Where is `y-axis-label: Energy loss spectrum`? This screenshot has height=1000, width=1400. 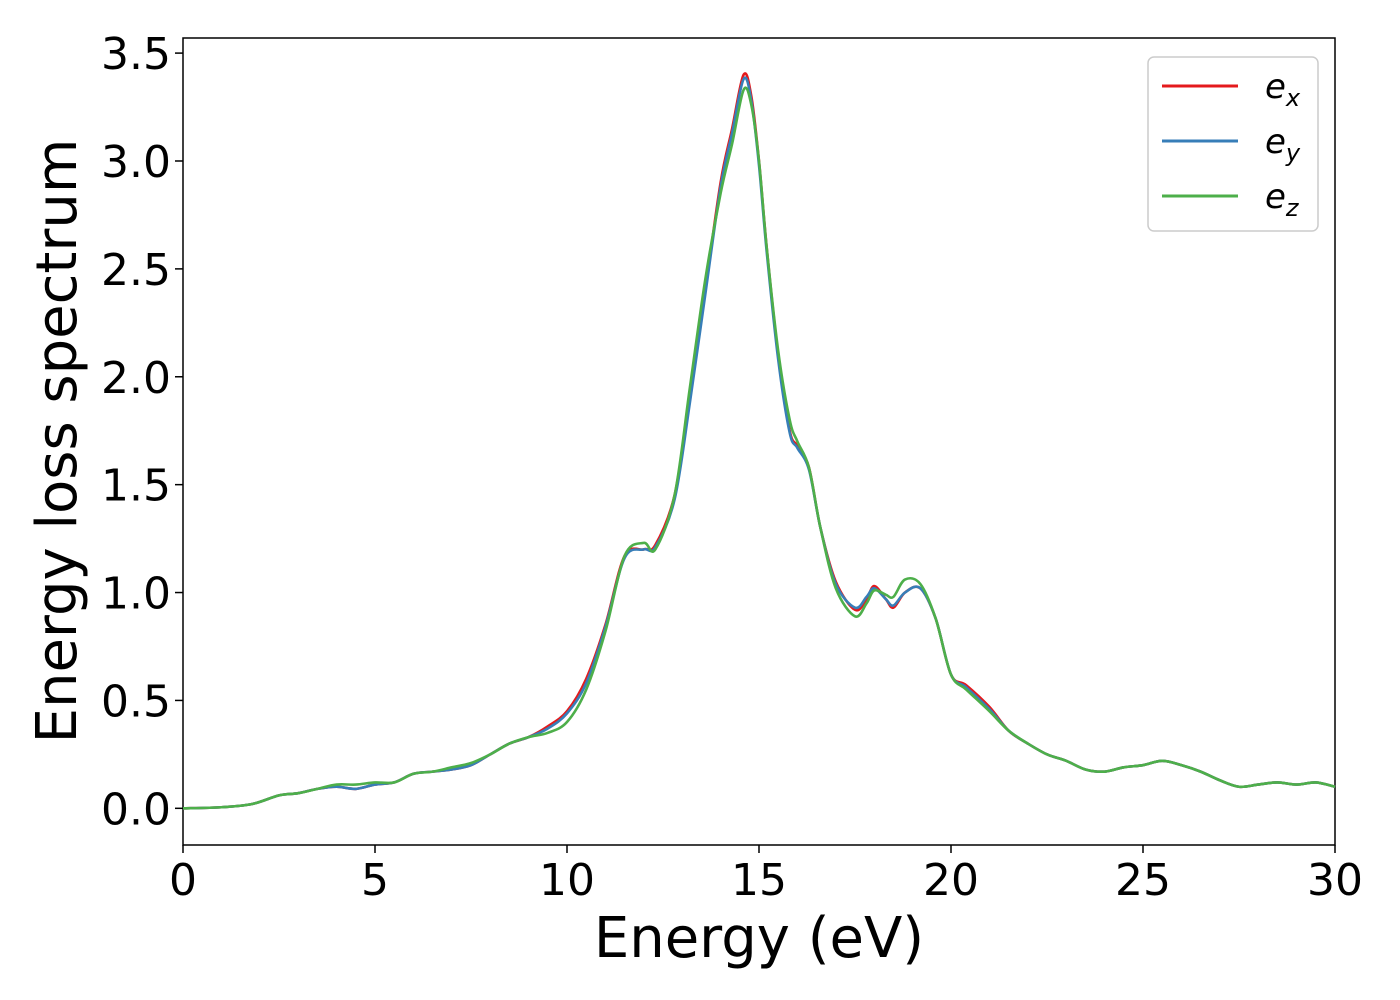
y-axis-label: Energy loss spectrum is located at coordinates (57, 441).